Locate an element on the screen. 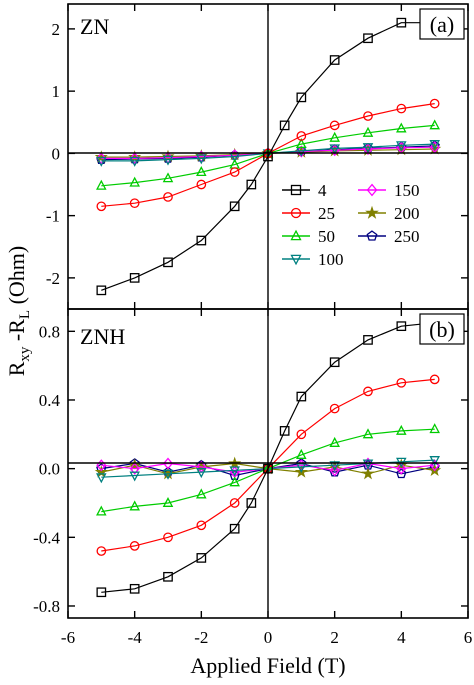 The image size is (474, 685). legend-label-100: 100 is located at coordinates (331, 259).